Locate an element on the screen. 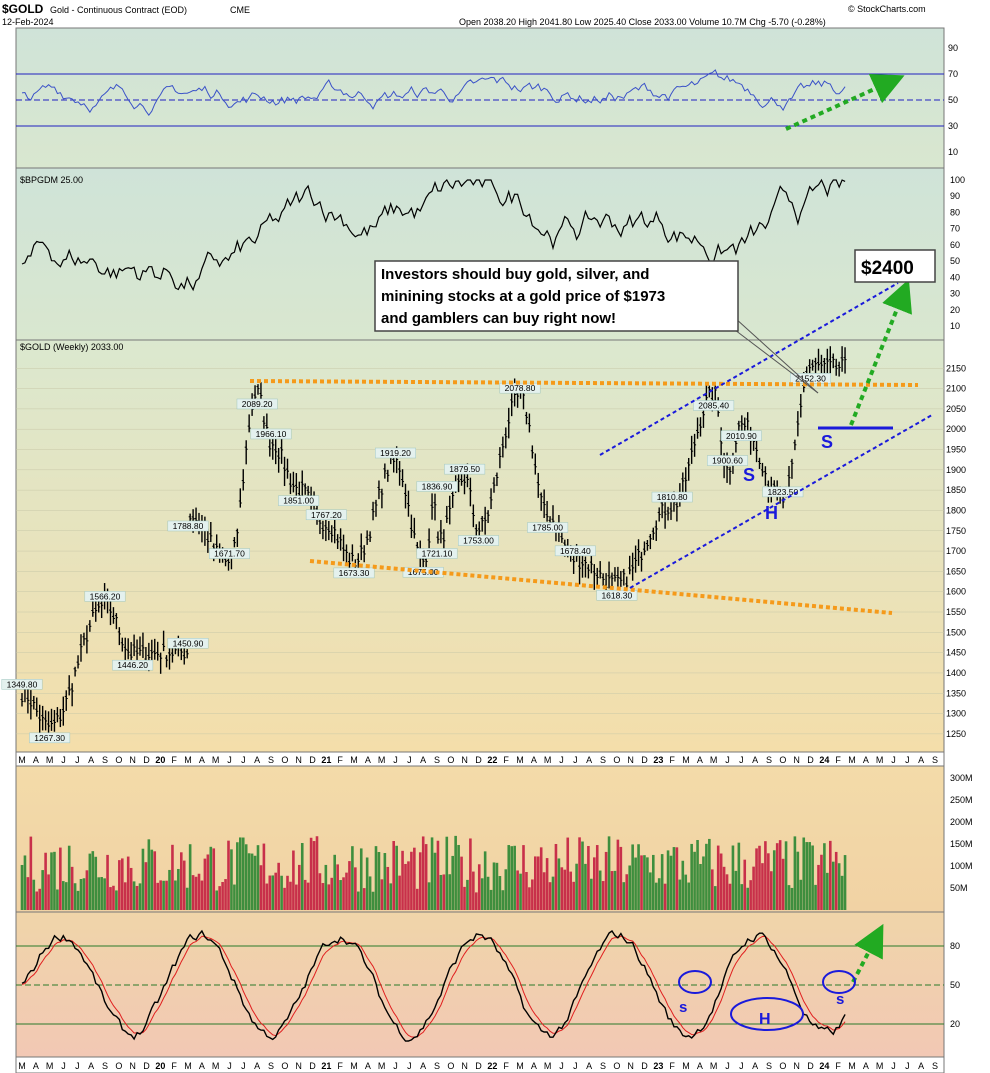 This screenshot has width=990, height=1073. price-label: 1851.00 is located at coordinates (298, 501).